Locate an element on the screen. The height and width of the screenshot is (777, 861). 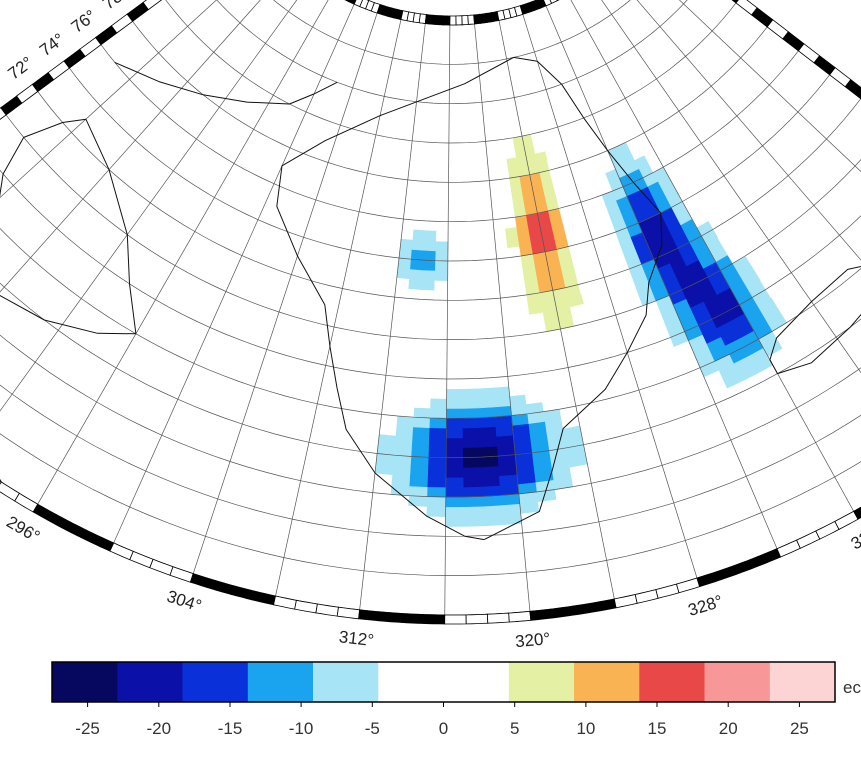
parallel-label: 72° is located at coordinates (21, 68).